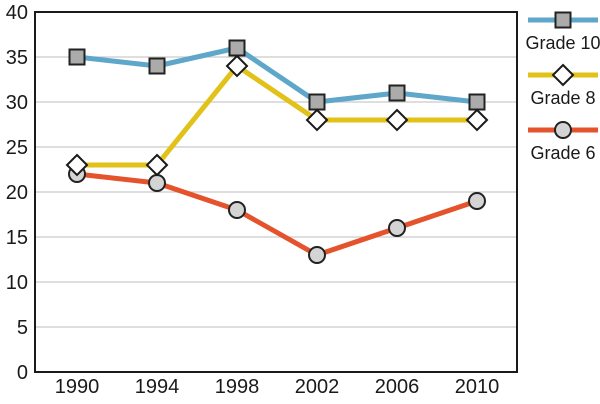 The width and height of the screenshot is (600, 404). Describe the element at coordinates (317, 387) in the screenshot. I see `x-tick-label: 2002` at that location.